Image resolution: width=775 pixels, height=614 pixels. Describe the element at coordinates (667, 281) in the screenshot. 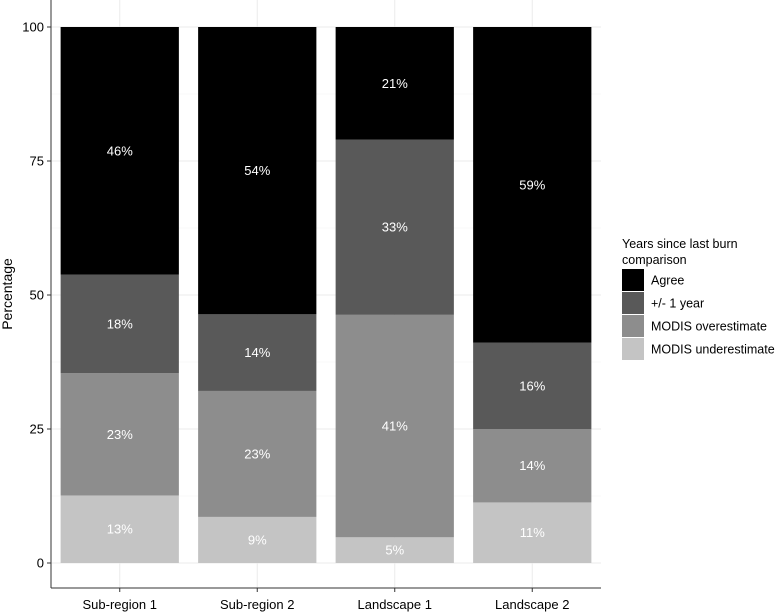

I see `legend-label: Agree` at that location.